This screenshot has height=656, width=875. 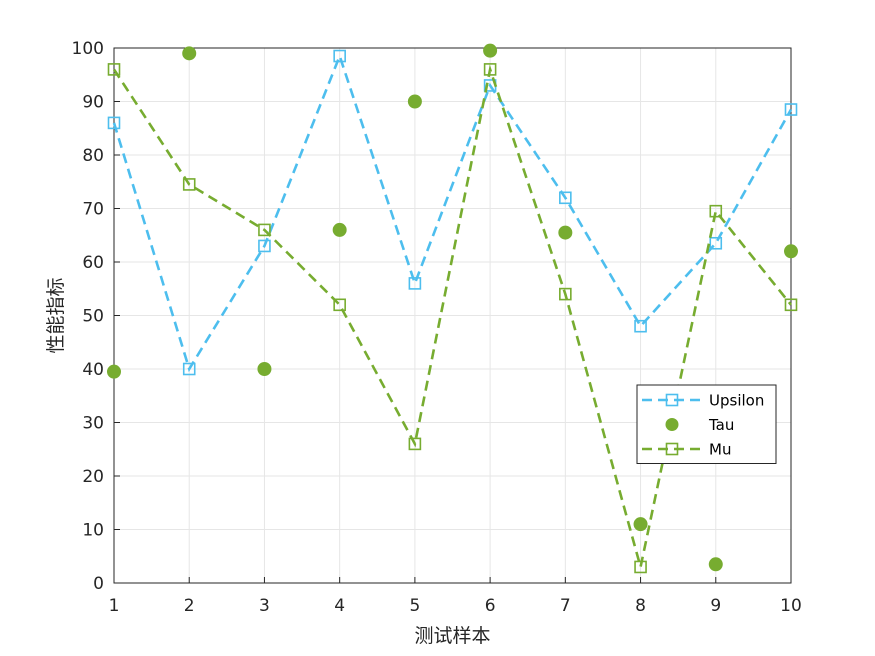 What do you see at coordinates (114, 606) in the screenshot?
I see `x-tick-label: 1` at bounding box center [114, 606].